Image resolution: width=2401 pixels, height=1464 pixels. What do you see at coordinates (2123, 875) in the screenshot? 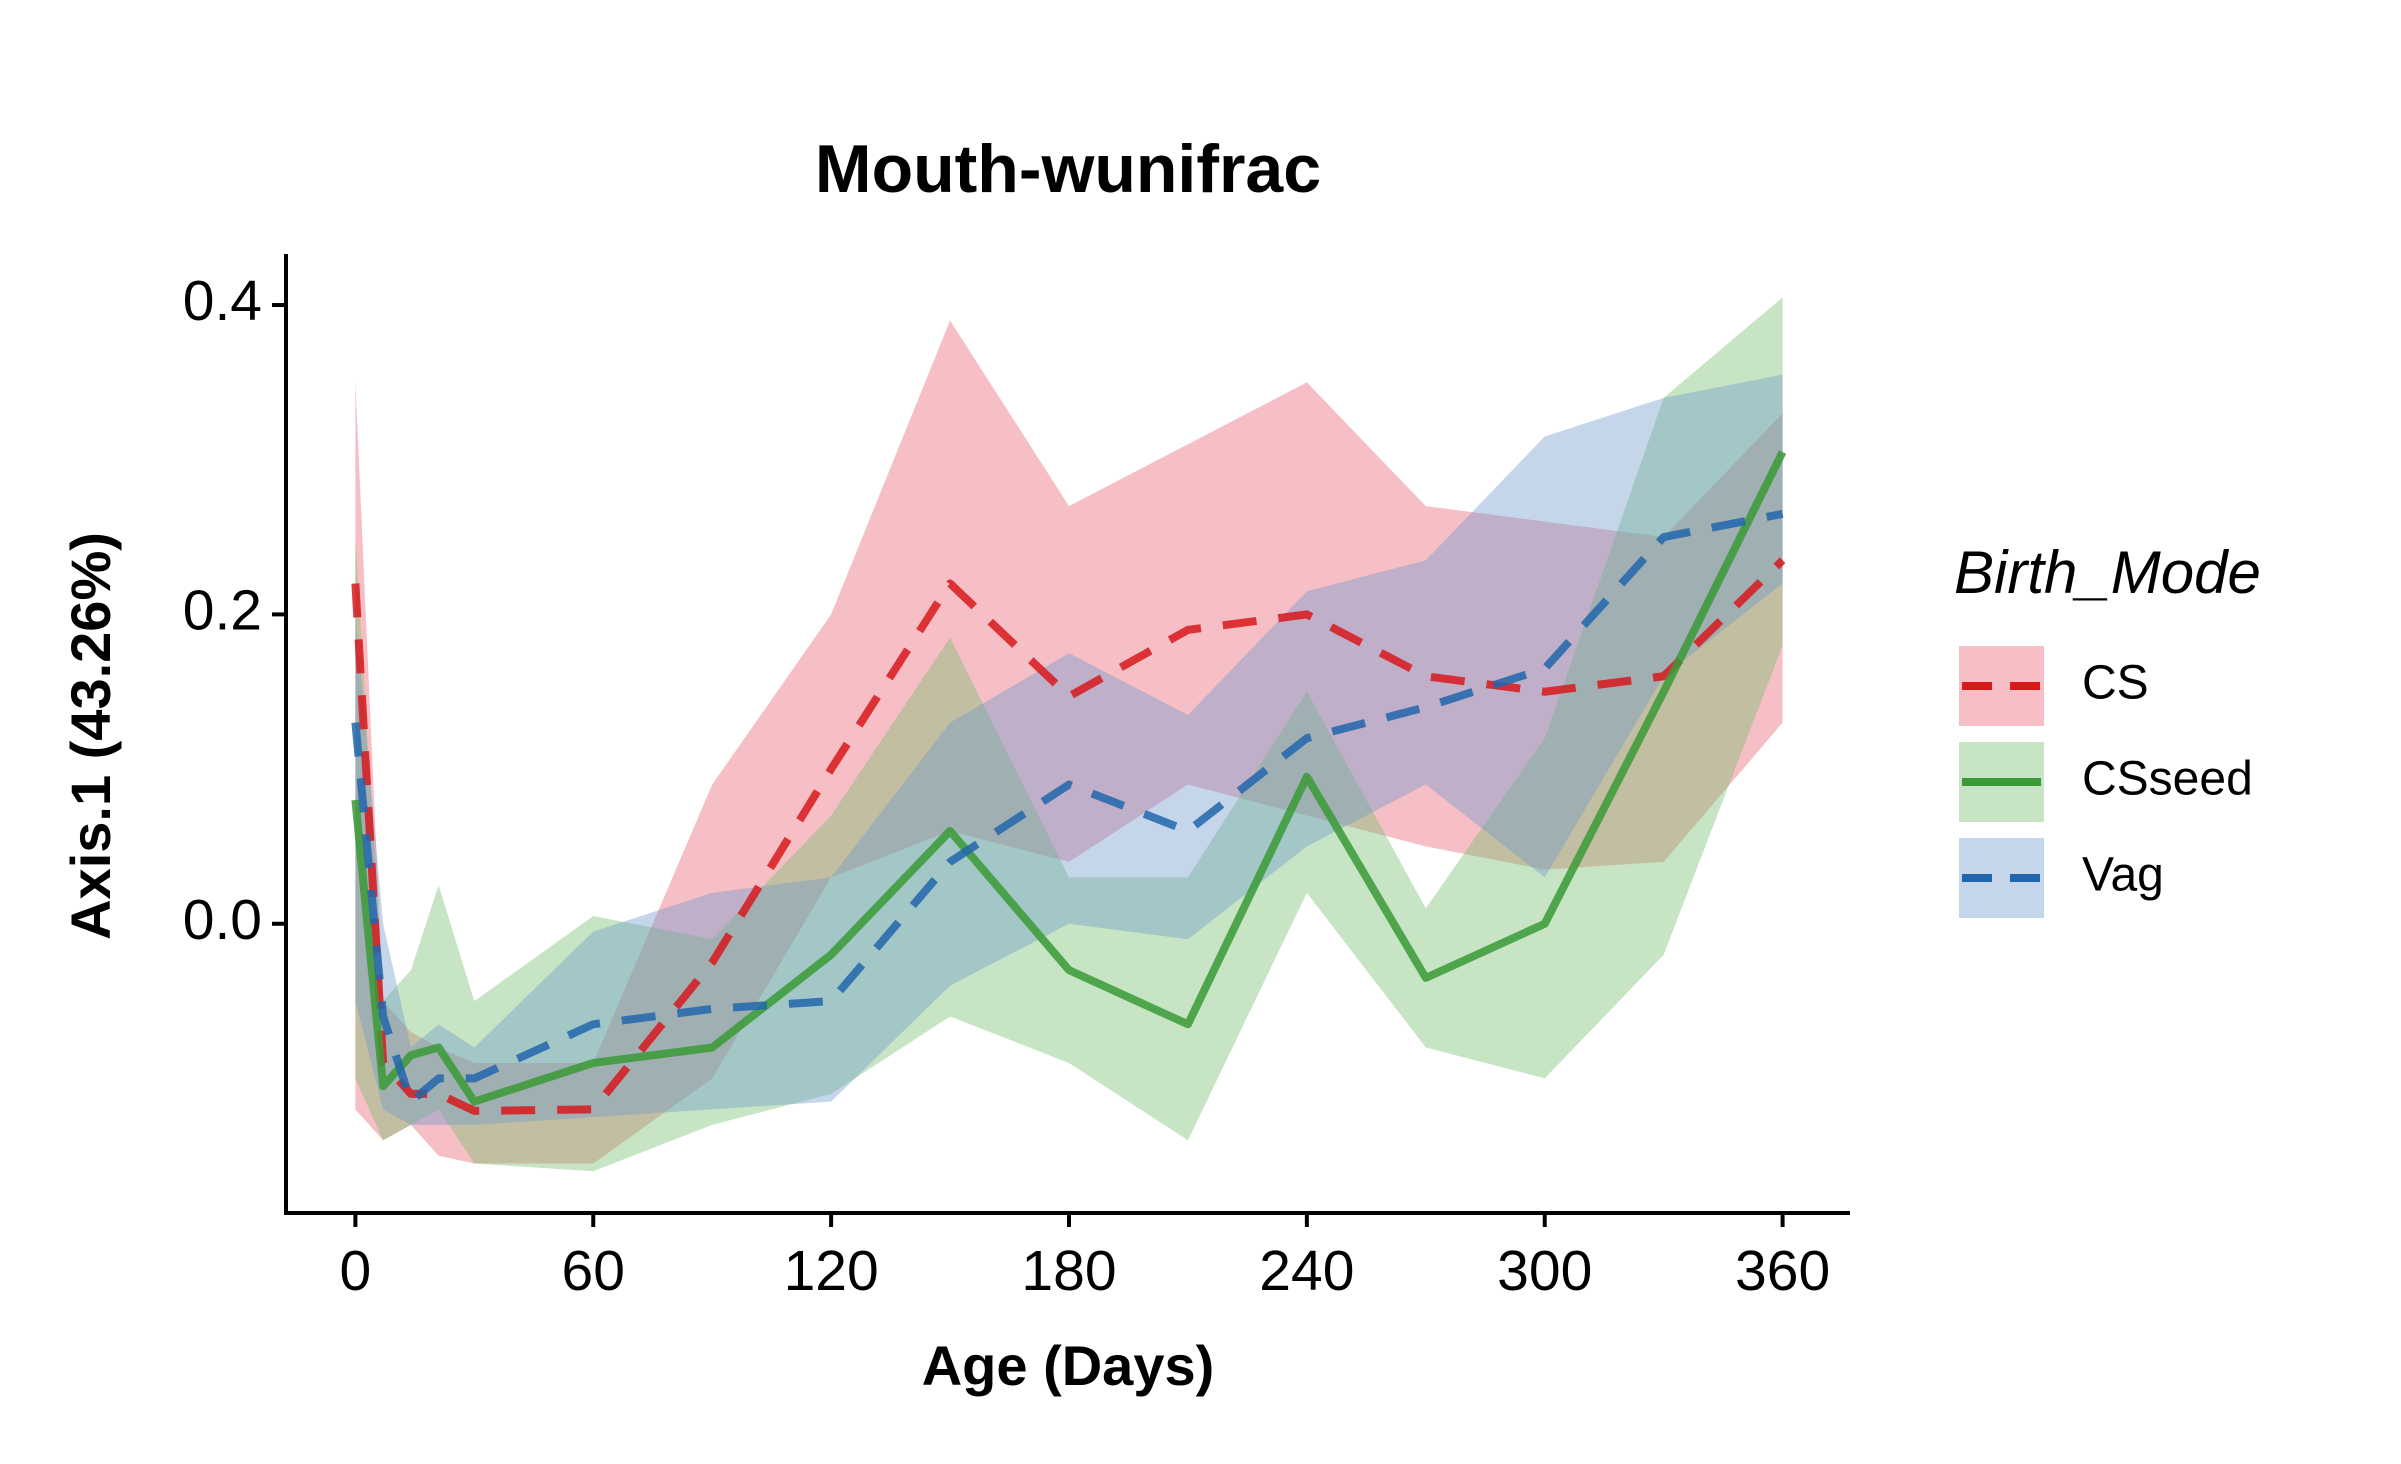
I see `legend-label: Vag` at bounding box center [2123, 875].